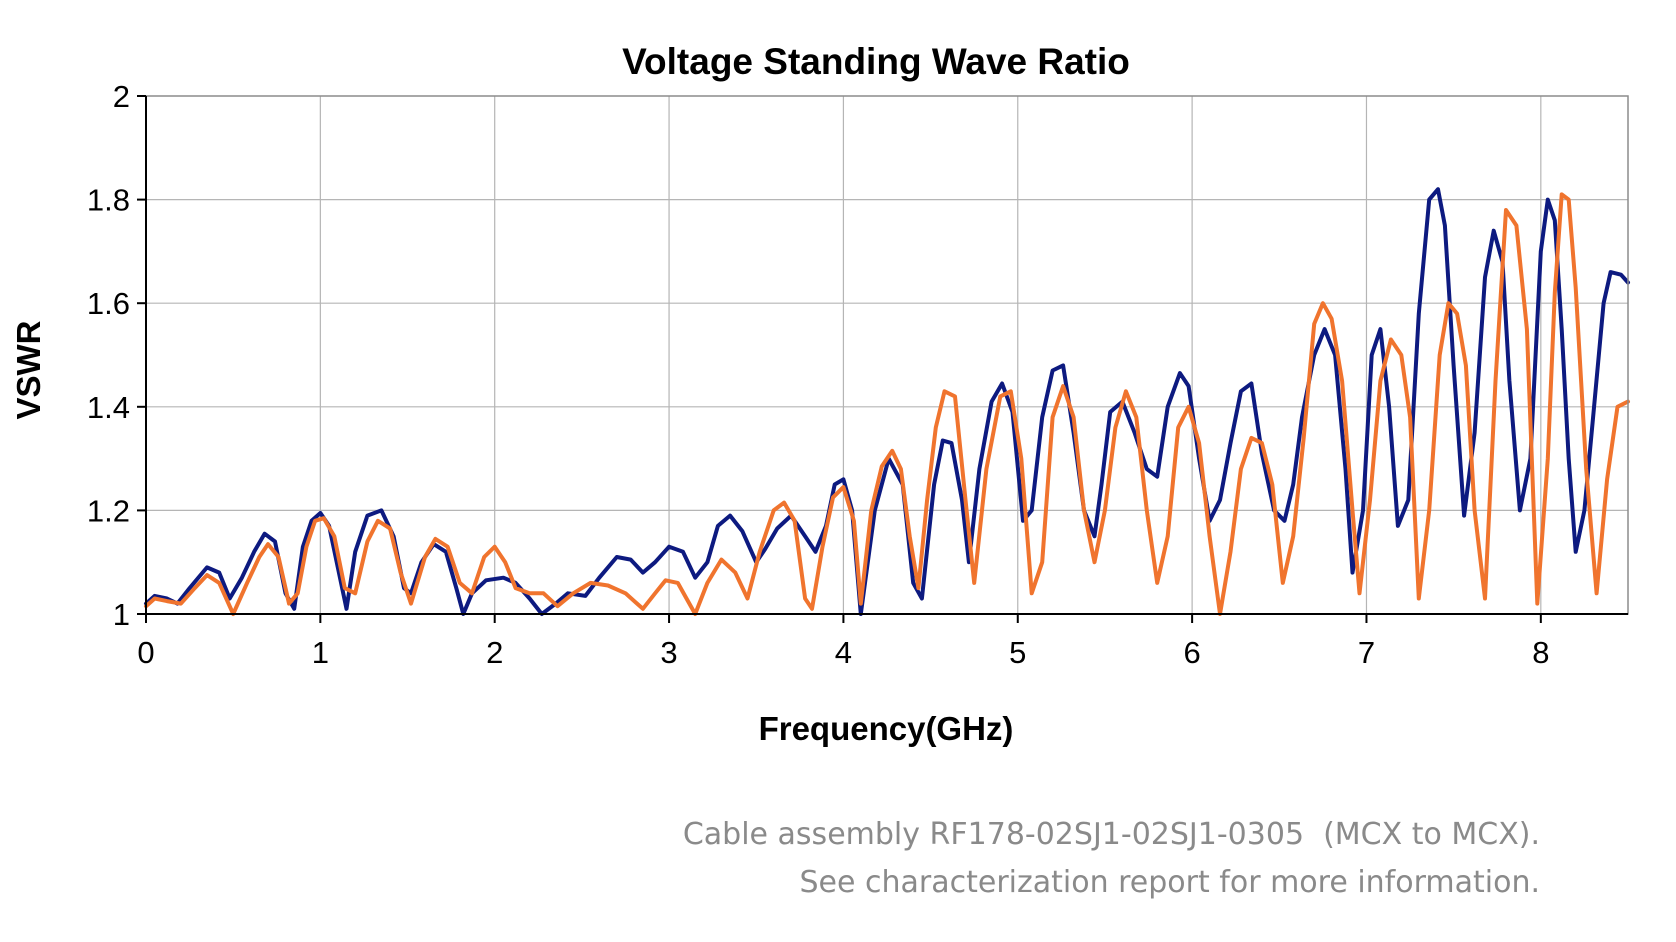  Describe the element at coordinates (1017, 652) in the screenshot. I see `x-tick-label: 5` at that location.